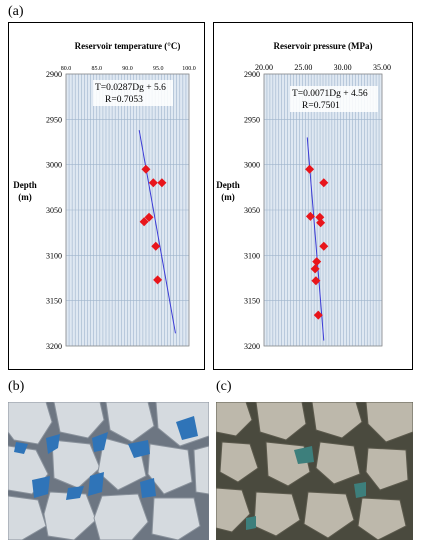  Describe the element at coordinates (303, 67) in the screenshot. I see `x-tick-label: 25.00` at that location.